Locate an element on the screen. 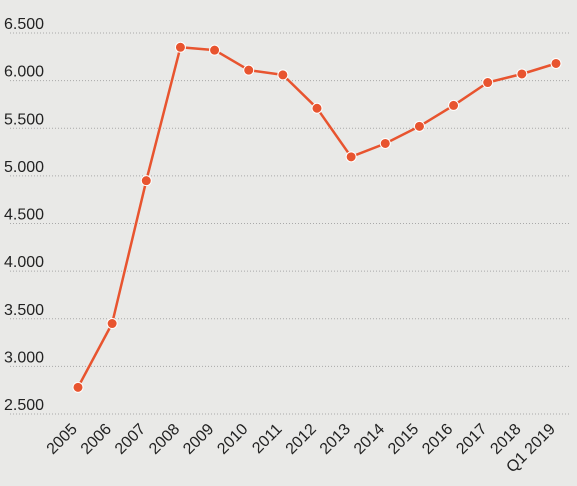 The width and height of the screenshot is (577, 486). y-tick-label: 5.500 is located at coordinates (24, 119).